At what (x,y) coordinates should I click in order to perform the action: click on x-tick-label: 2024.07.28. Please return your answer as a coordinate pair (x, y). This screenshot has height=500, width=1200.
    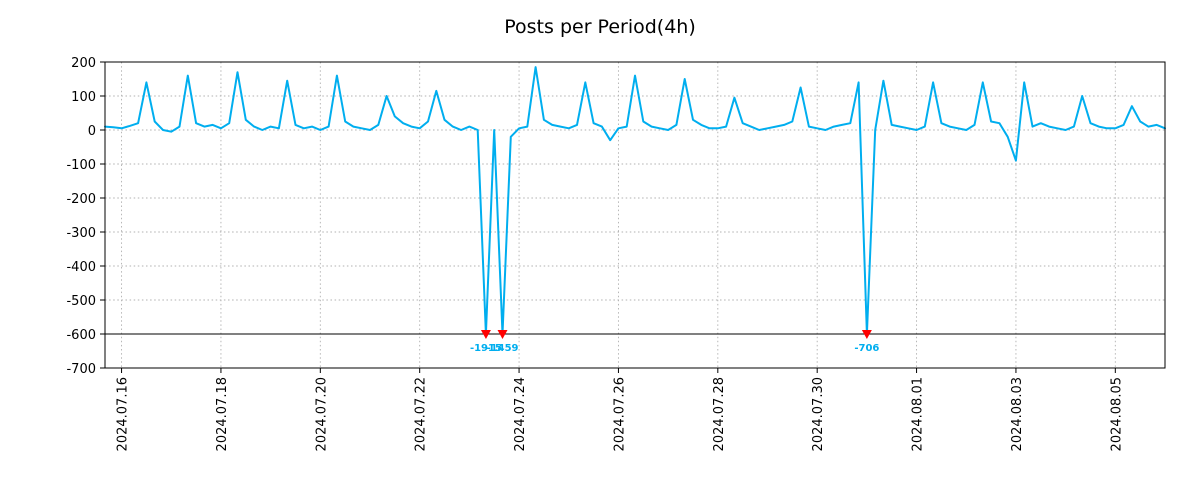
    Looking at the image, I should click on (719, 414).